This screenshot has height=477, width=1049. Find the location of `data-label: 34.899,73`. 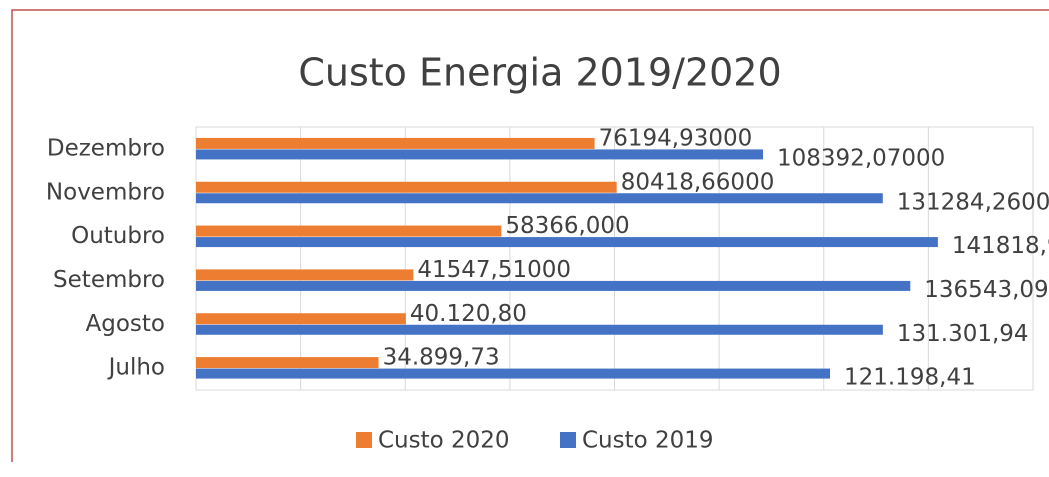

data-label: 34.899,73 is located at coordinates (441, 358).